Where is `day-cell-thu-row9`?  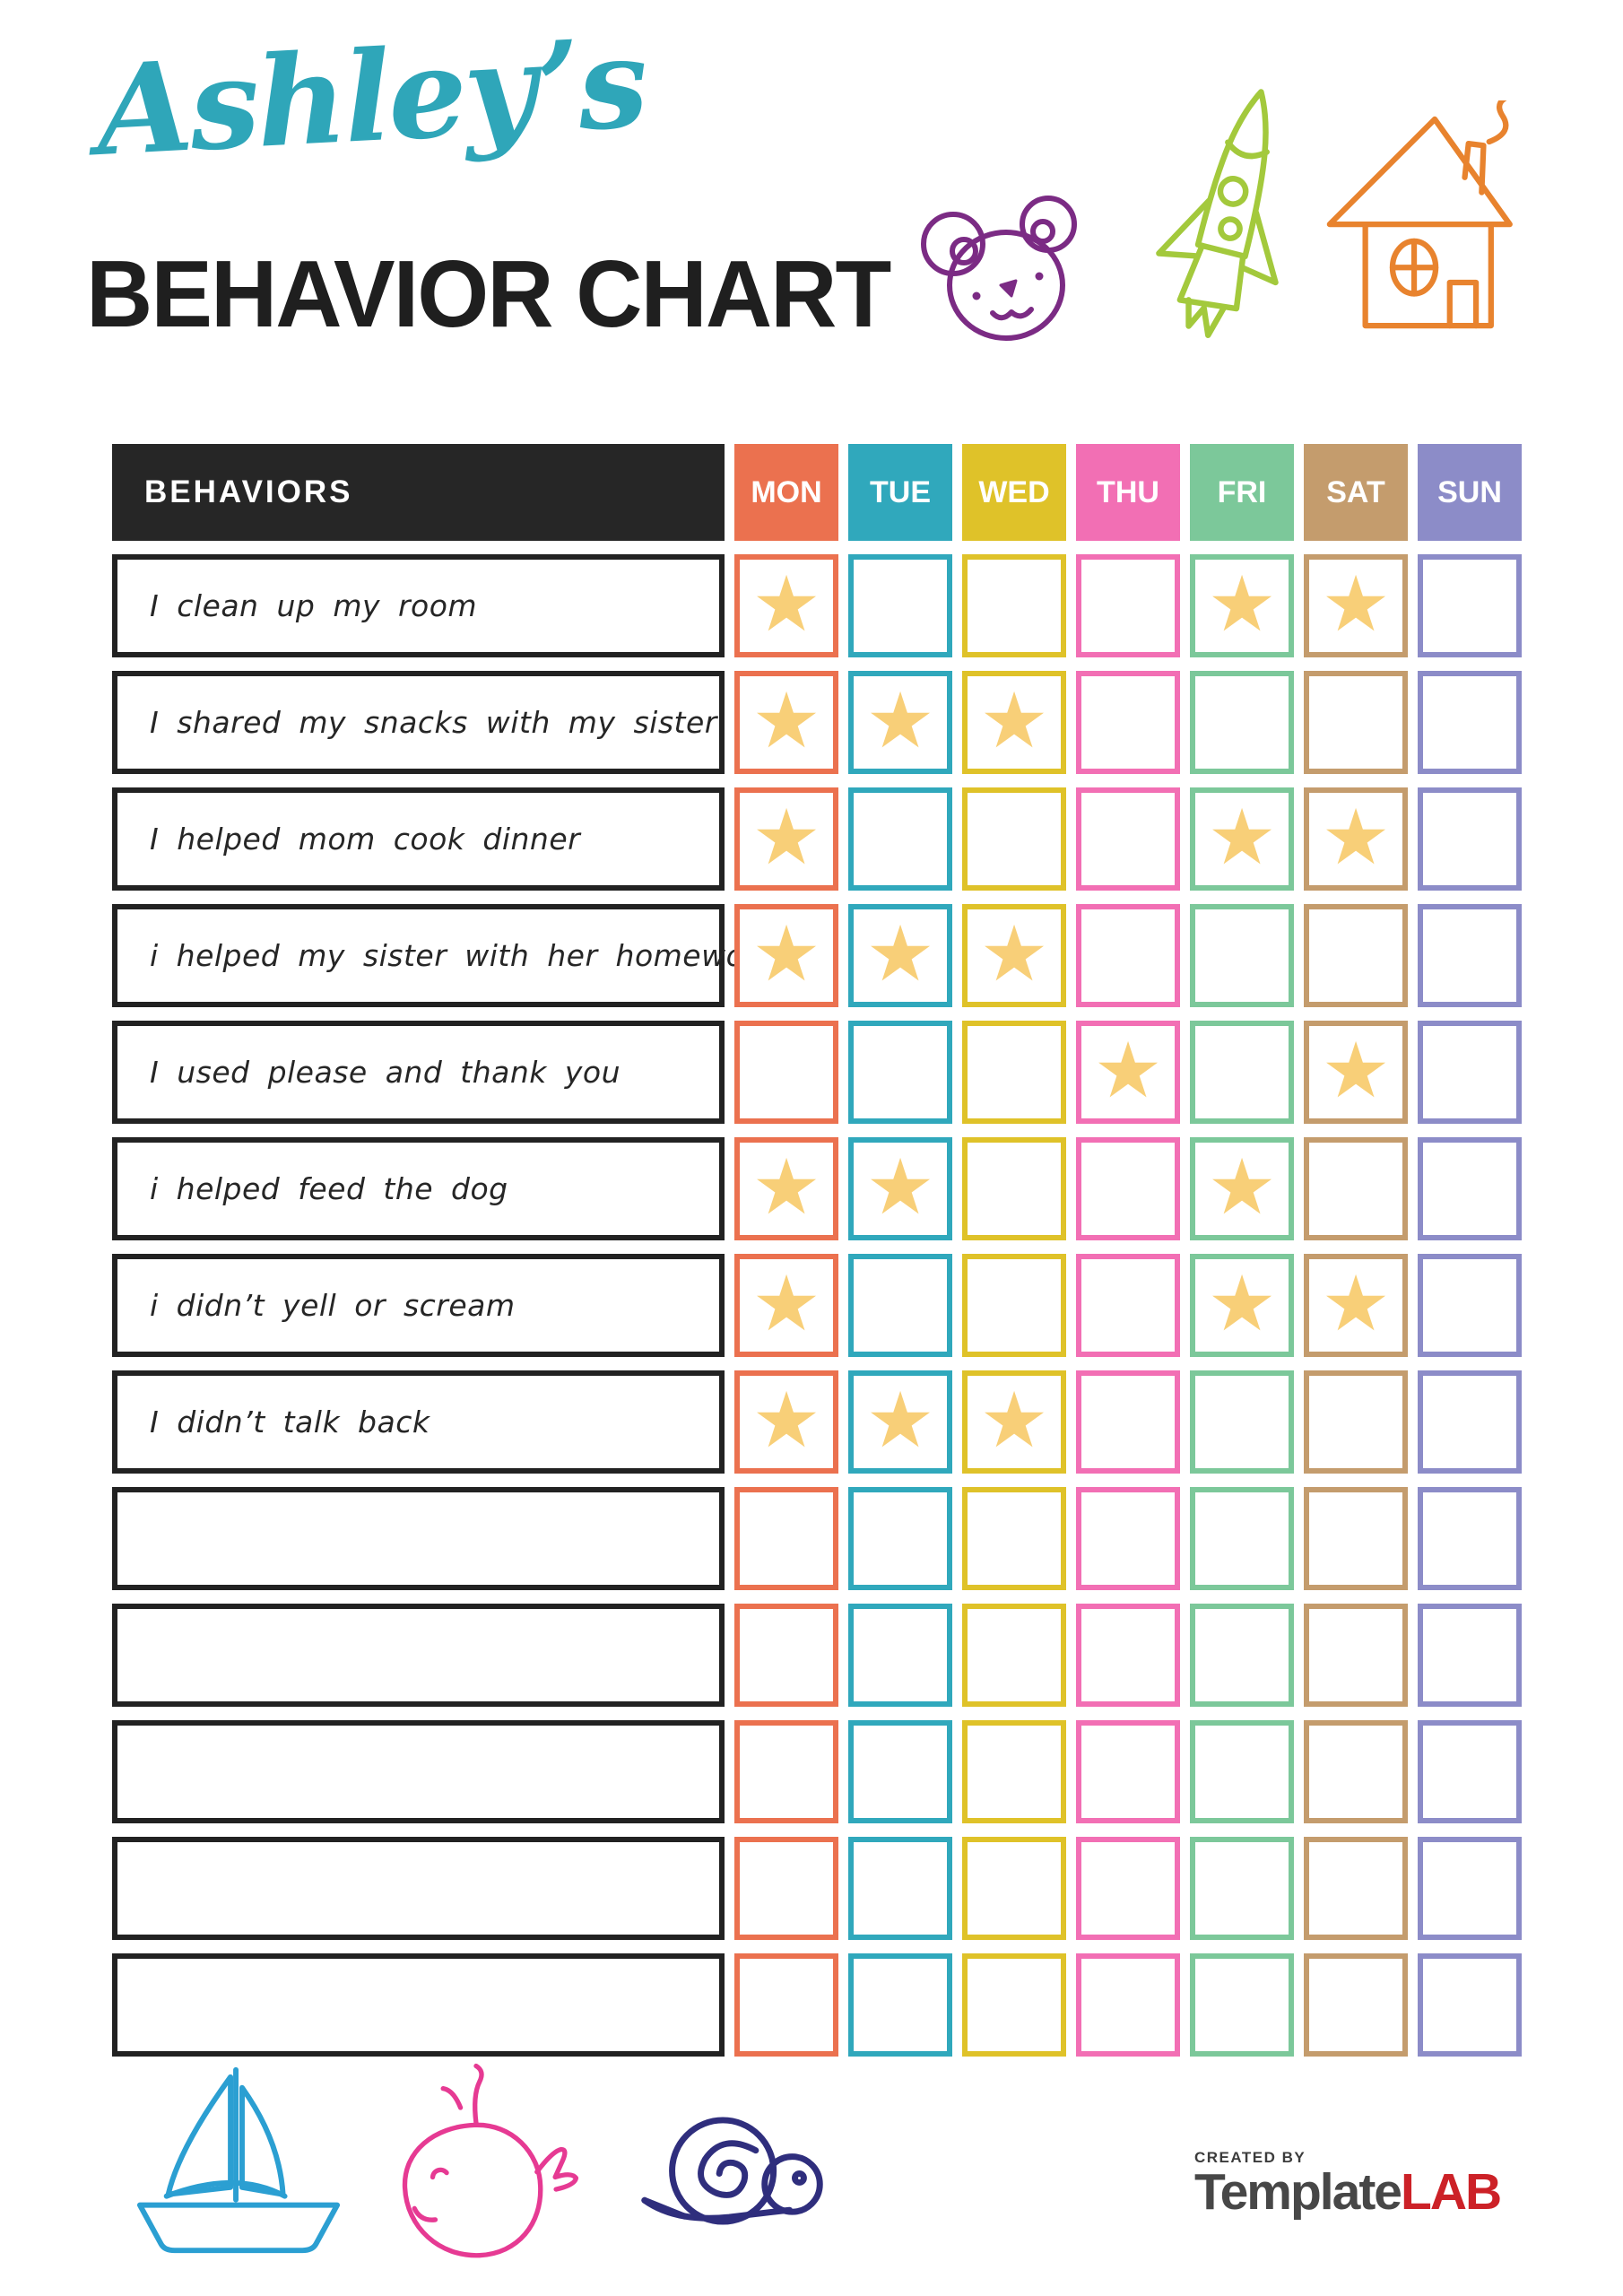 day-cell-thu-row9 is located at coordinates (1128, 1538).